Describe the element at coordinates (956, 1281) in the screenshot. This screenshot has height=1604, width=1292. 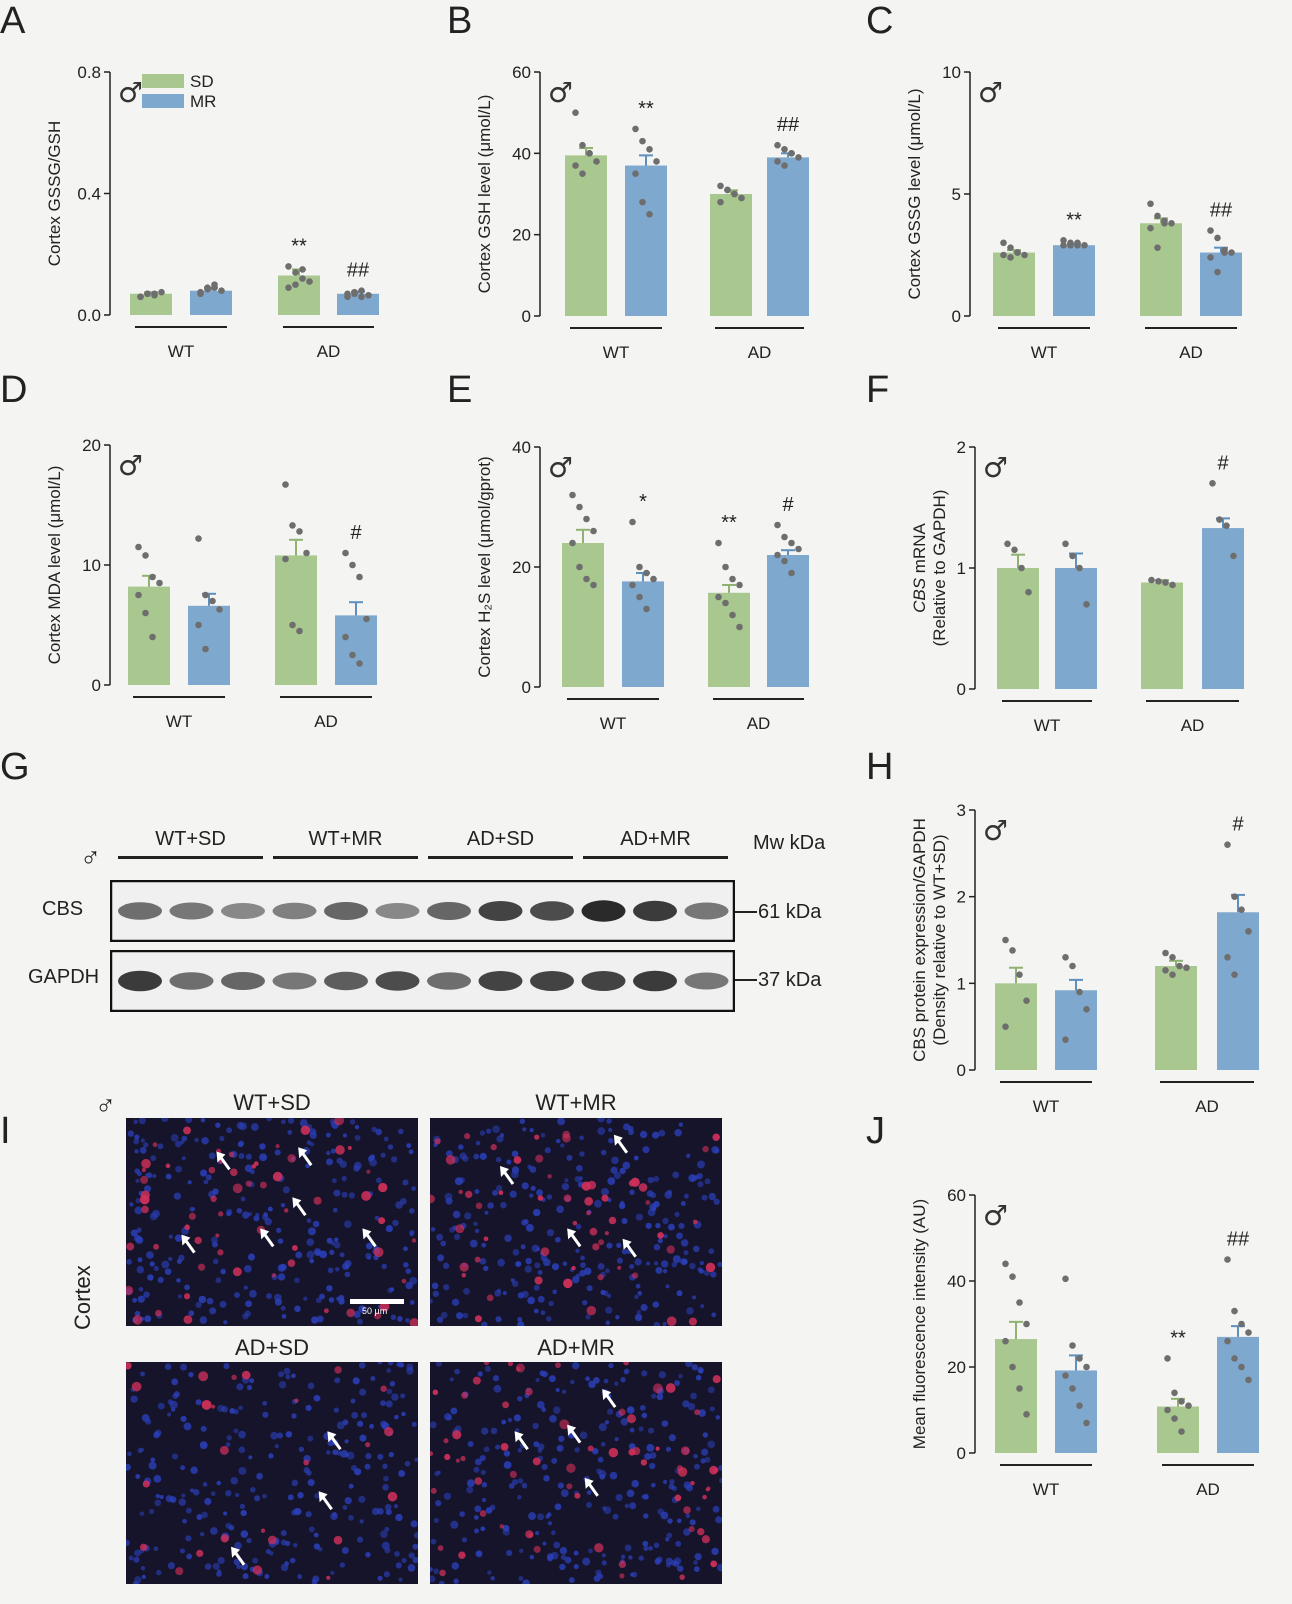
I see `y-tick-label-j-2: 40` at that location.